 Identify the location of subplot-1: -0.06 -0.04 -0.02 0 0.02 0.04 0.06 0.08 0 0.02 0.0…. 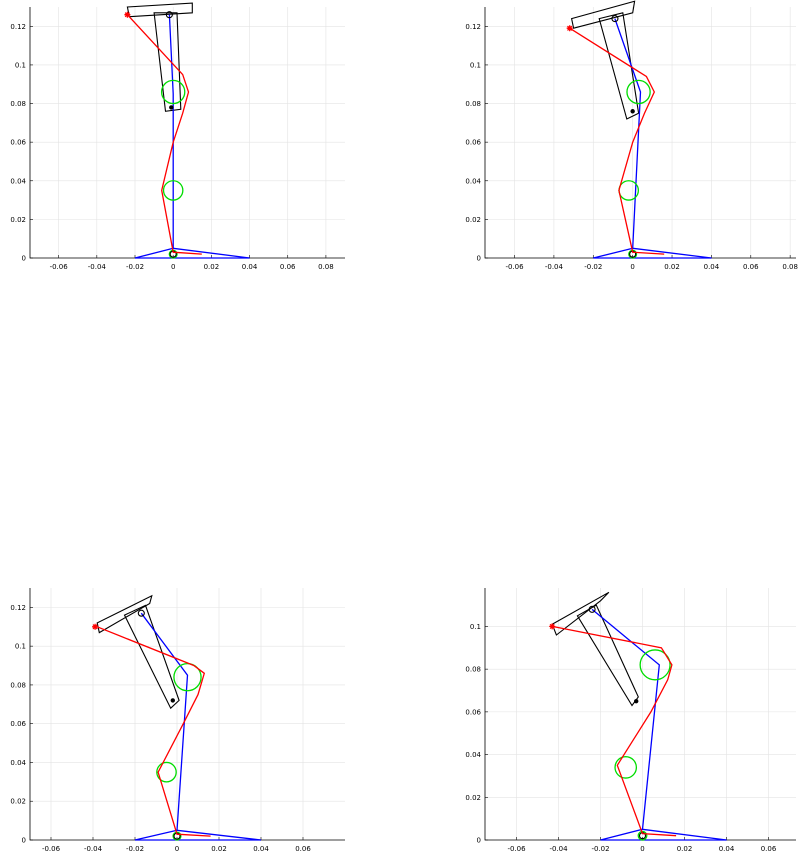
(177, 136).